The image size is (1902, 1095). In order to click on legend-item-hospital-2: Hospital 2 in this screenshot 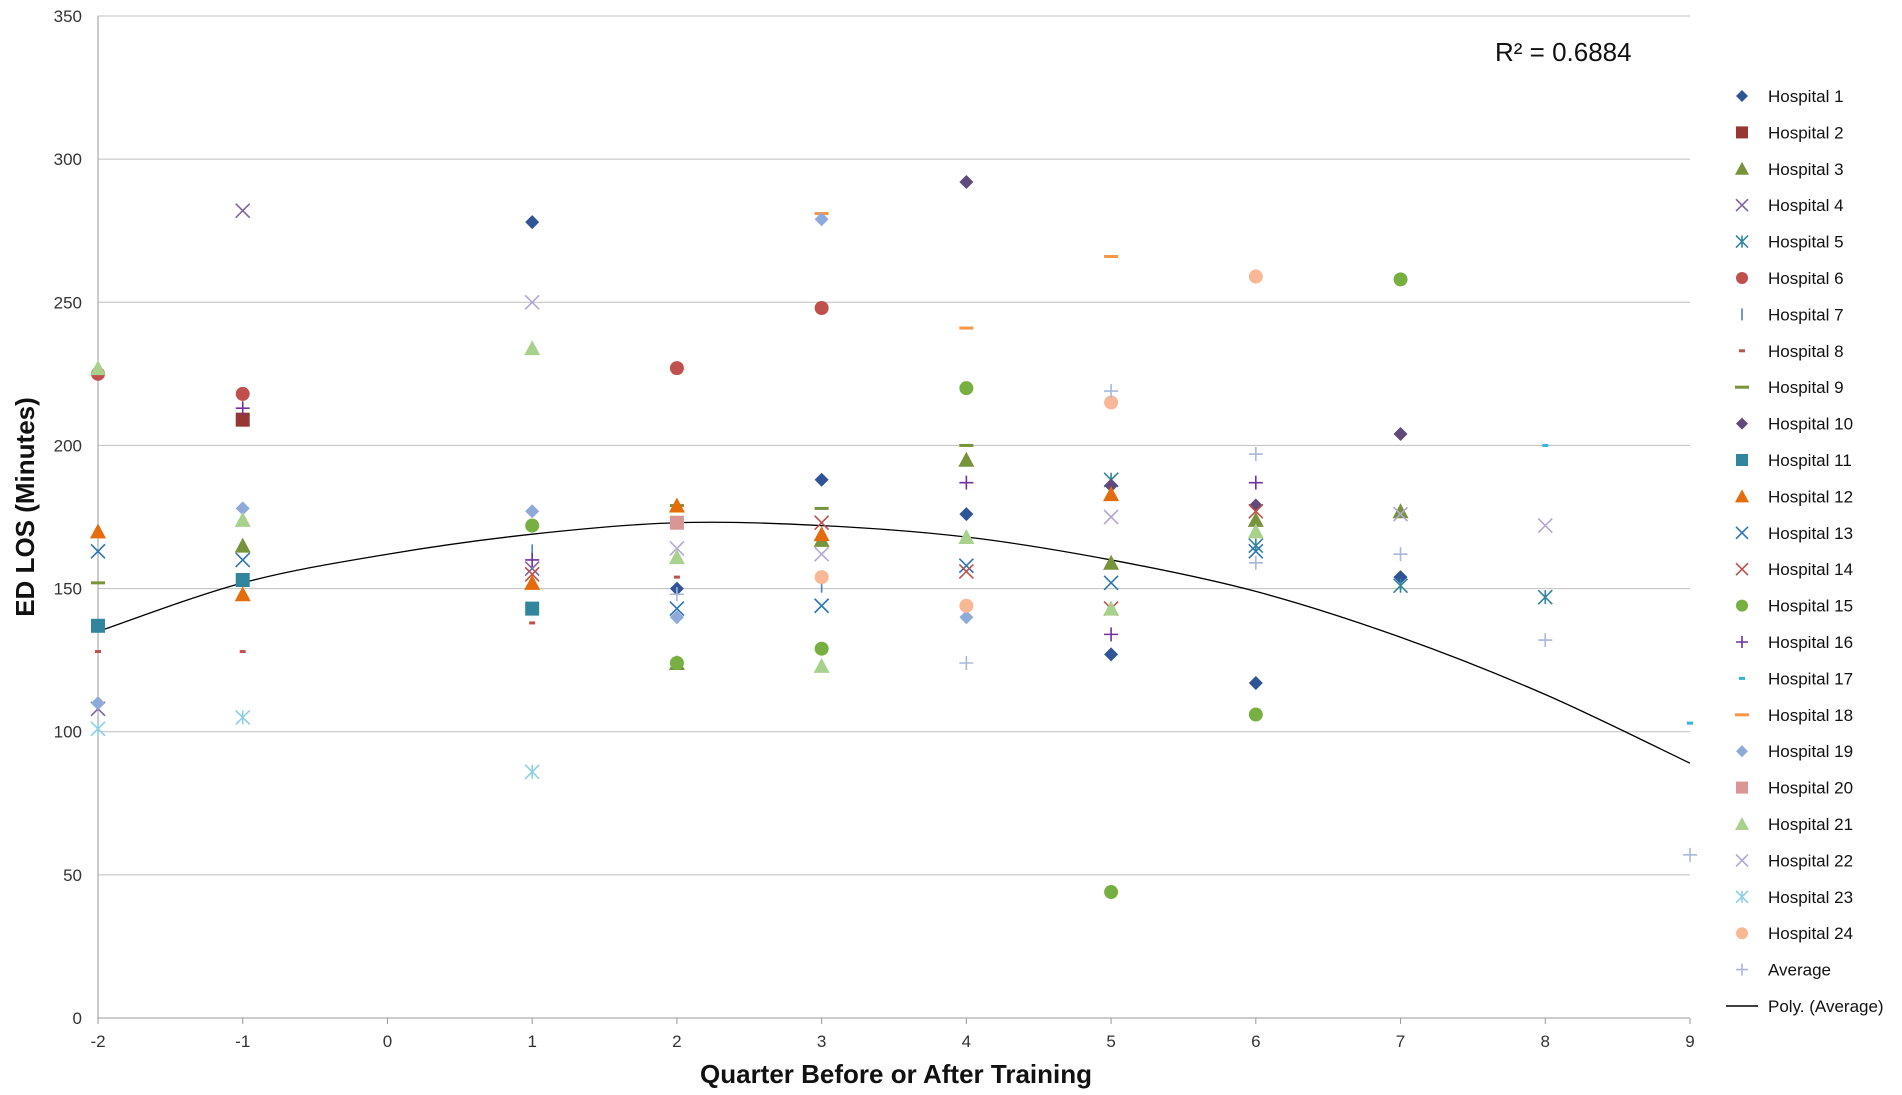, I will do `click(1790, 132)`.